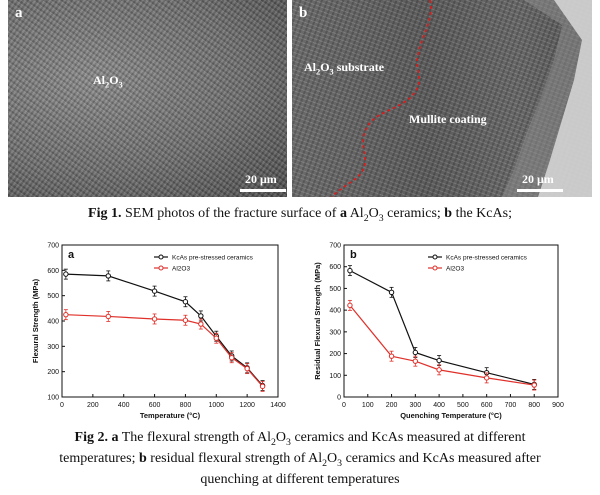  I want to click on scale-bar-label-b: 20 μm, so click(538, 179).